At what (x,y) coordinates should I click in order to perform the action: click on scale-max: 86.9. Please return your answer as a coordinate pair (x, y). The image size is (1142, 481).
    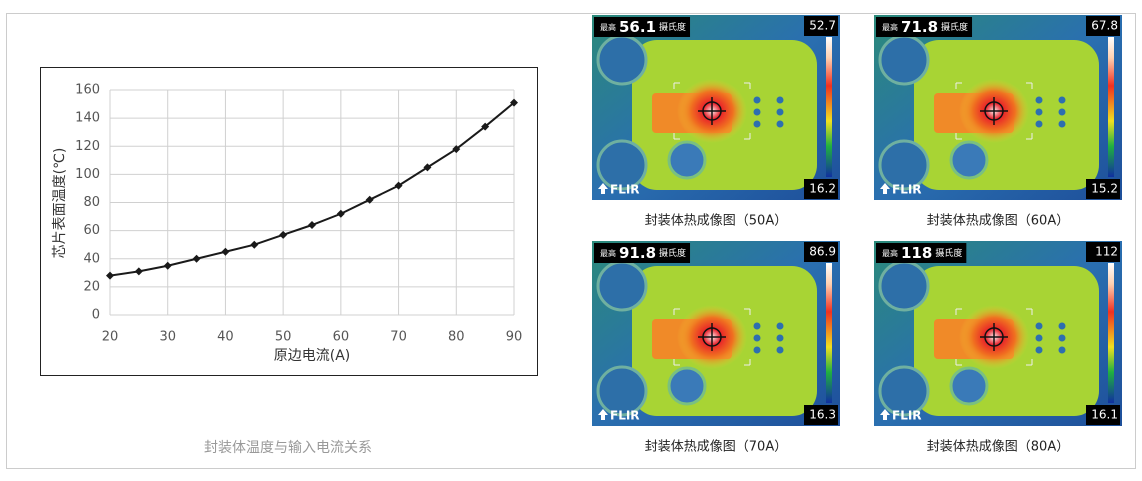
    Looking at the image, I should click on (822, 252).